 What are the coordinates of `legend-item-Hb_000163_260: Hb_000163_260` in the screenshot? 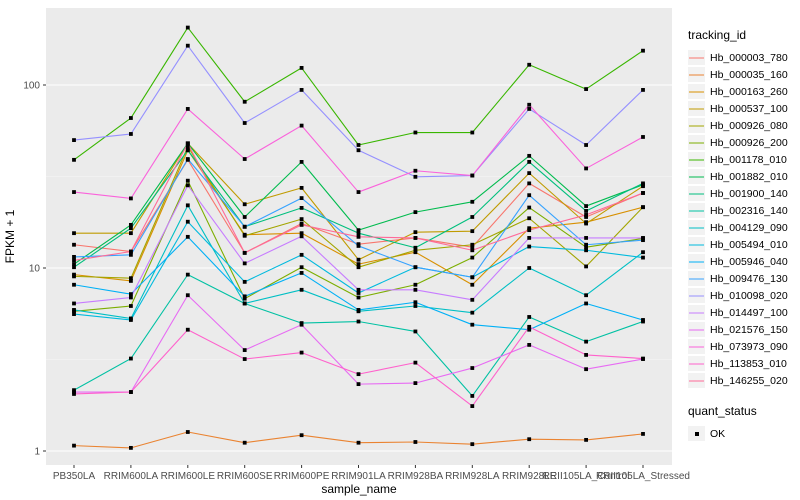 It's located at (744, 91).